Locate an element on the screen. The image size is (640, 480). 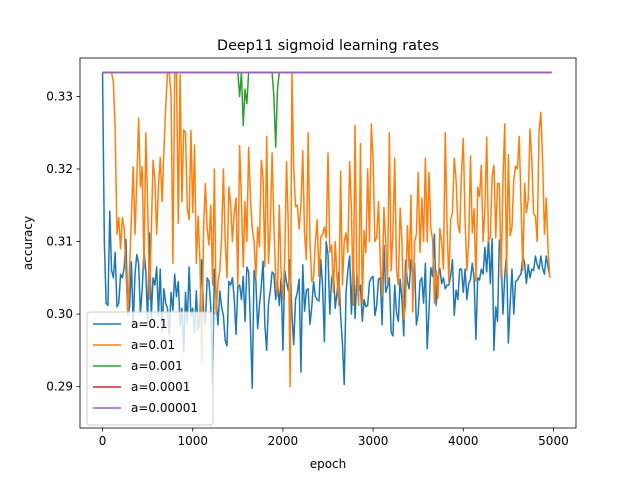
chart-title: Deep11 sigmoid learning rates is located at coordinates (328, 46).